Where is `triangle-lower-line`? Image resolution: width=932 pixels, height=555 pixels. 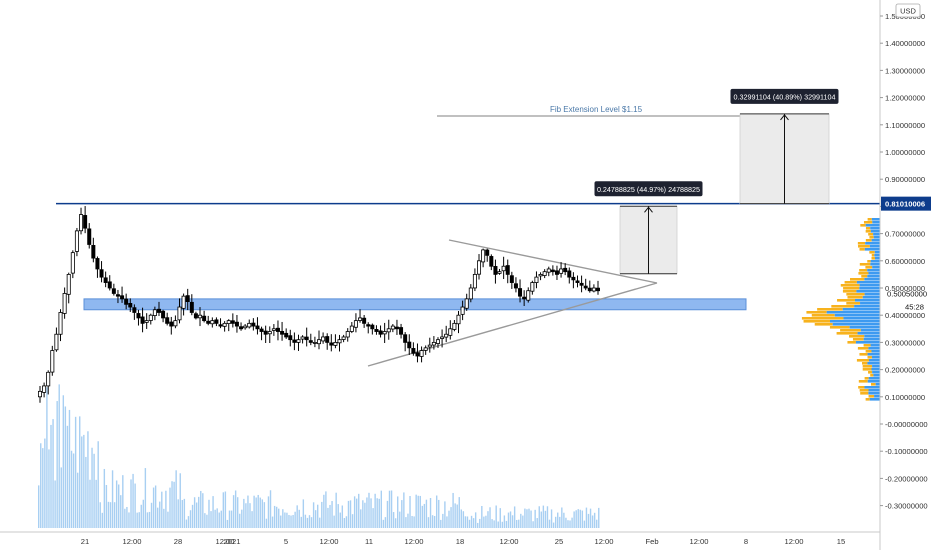
triangle-lower-line is located at coordinates (512, 324).